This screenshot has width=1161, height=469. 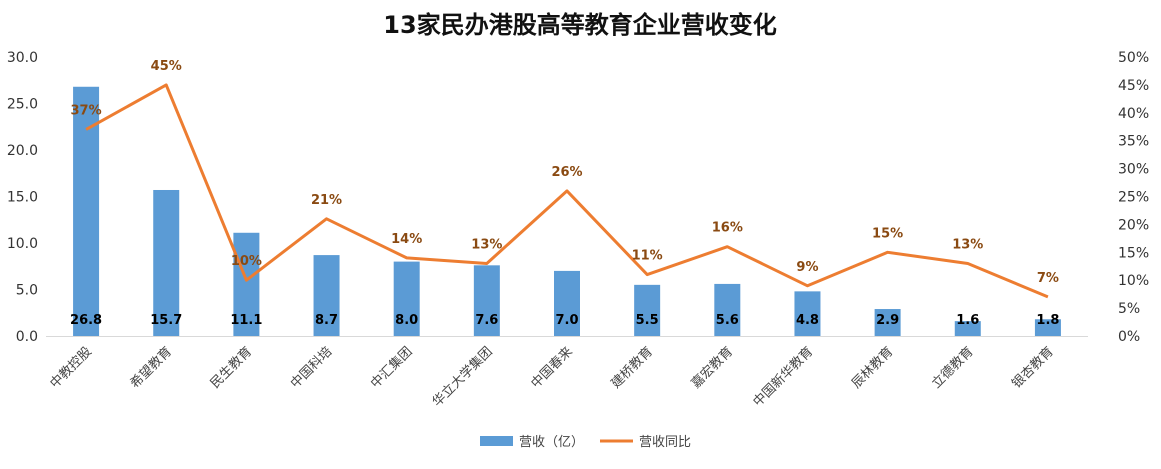 What do you see at coordinates (566, 320) in the screenshot?
I see `bar-data-label: 7.0` at bounding box center [566, 320].